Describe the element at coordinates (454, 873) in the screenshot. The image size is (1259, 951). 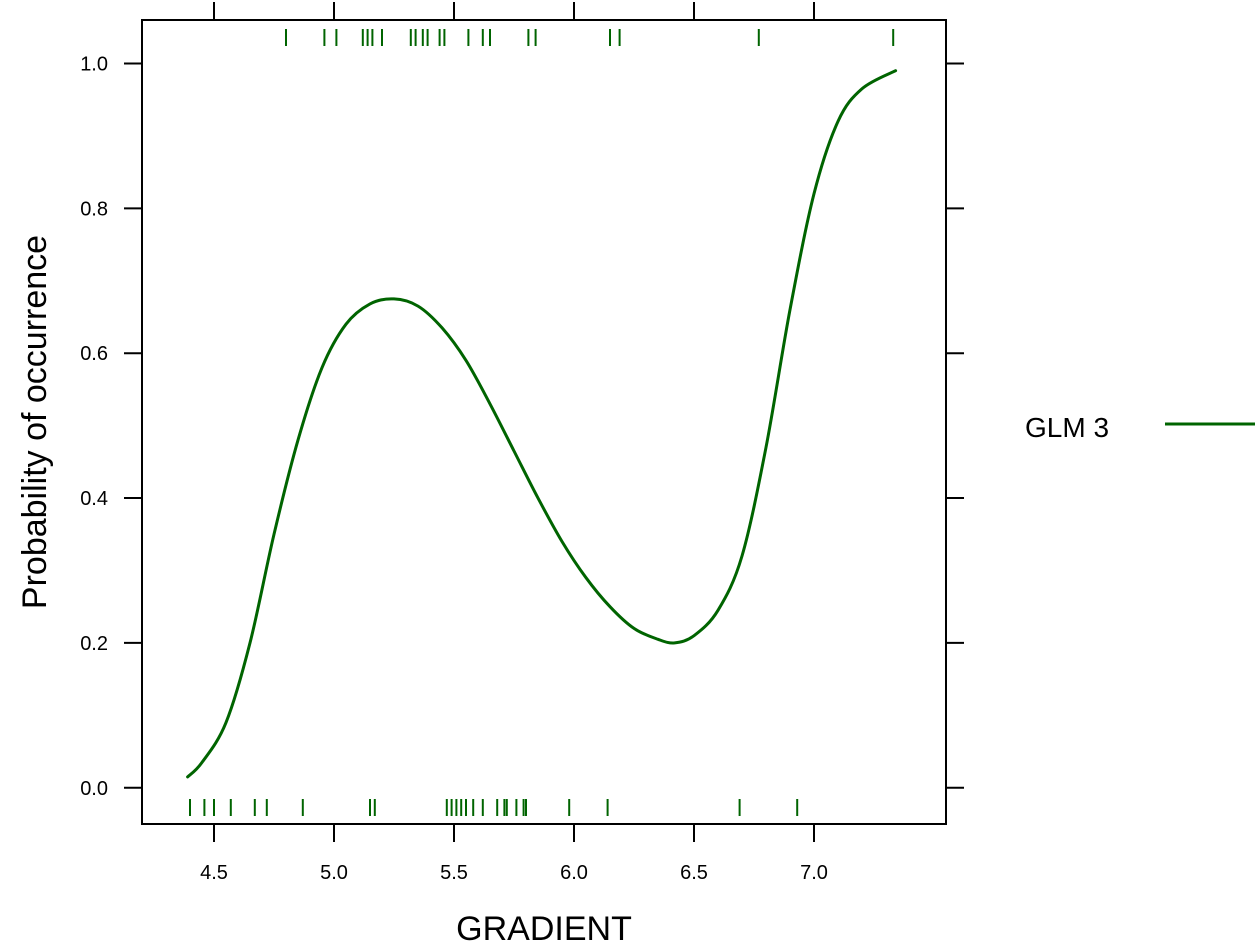
I see `x-tick-label: 5.5` at that location.